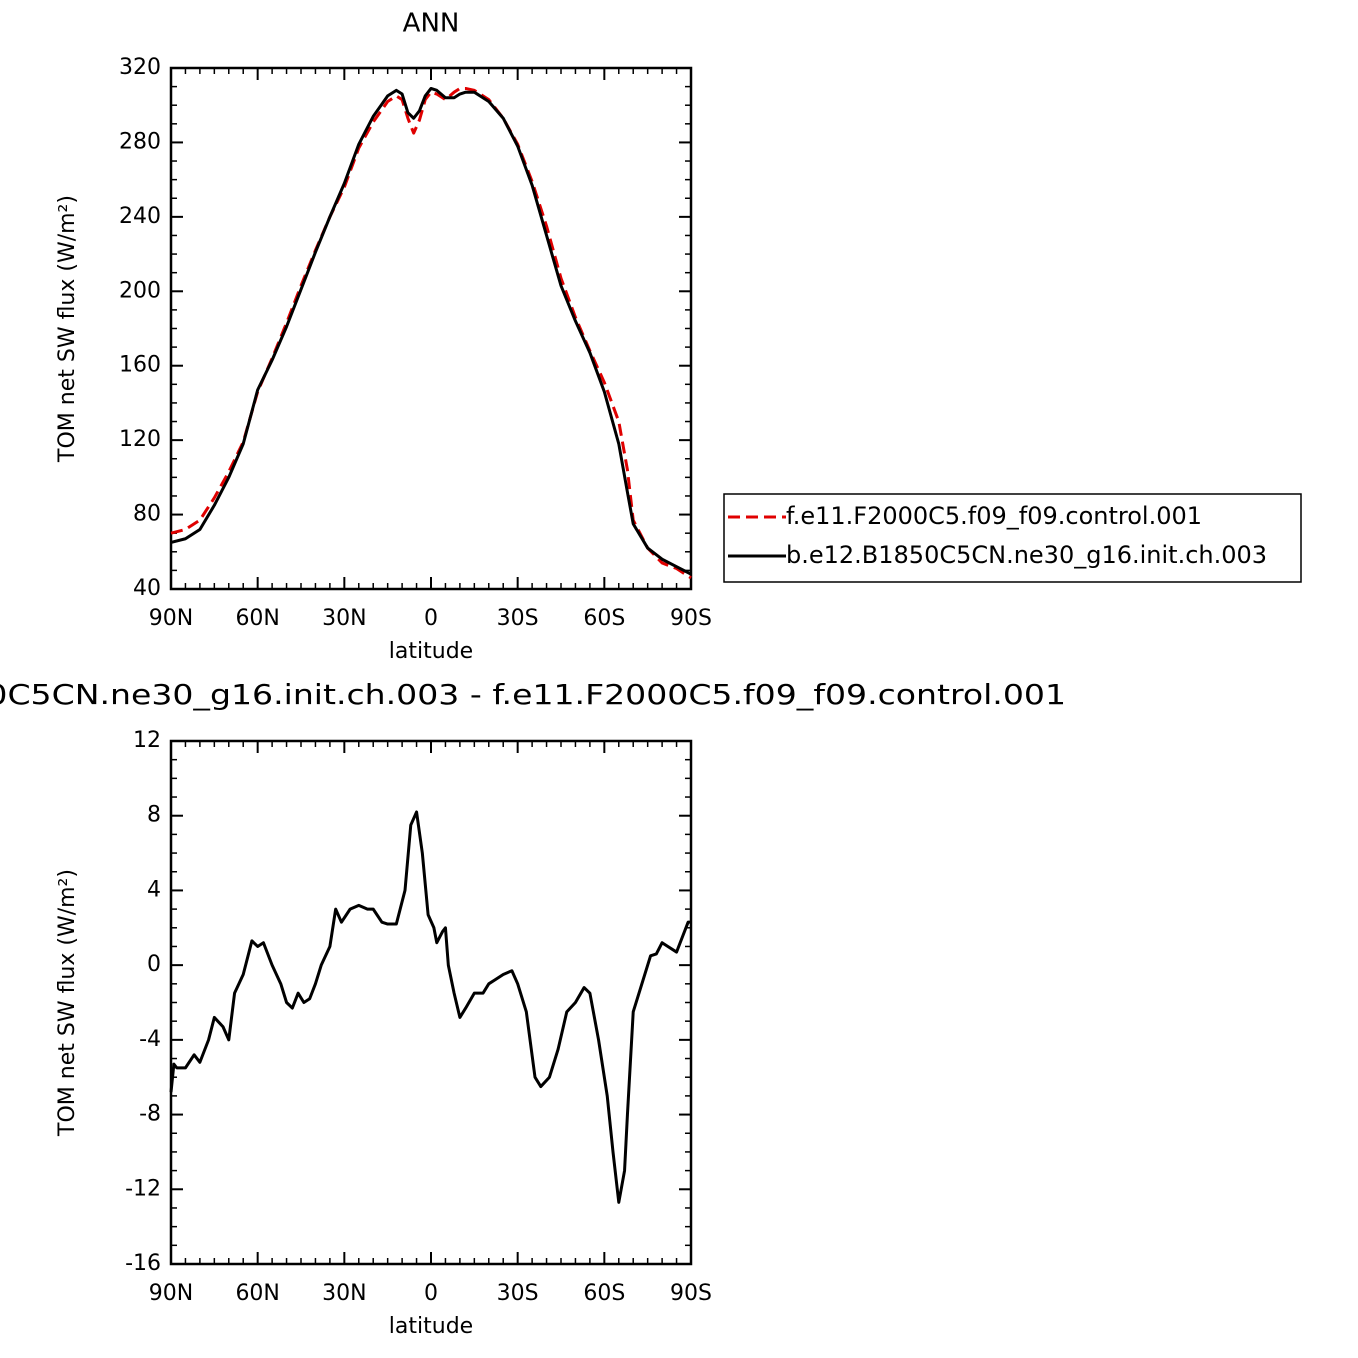  What do you see at coordinates (140, 439) in the screenshot?
I see `y-tick-label: 120` at bounding box center [140, 439].